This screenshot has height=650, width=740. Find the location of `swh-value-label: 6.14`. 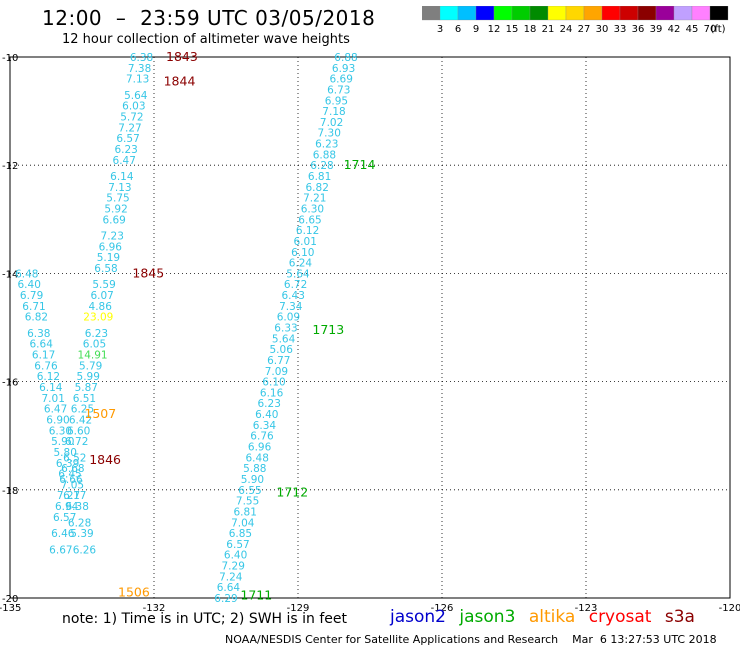

swh-value-label: 6.14 is located at coordinates (122, 177).